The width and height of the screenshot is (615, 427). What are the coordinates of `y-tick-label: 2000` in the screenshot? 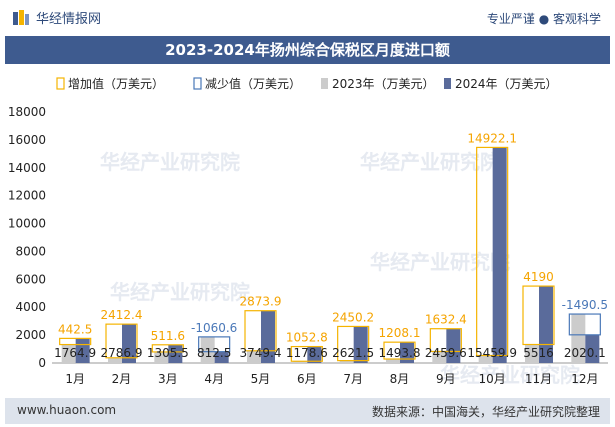 It's located at (30, 335).